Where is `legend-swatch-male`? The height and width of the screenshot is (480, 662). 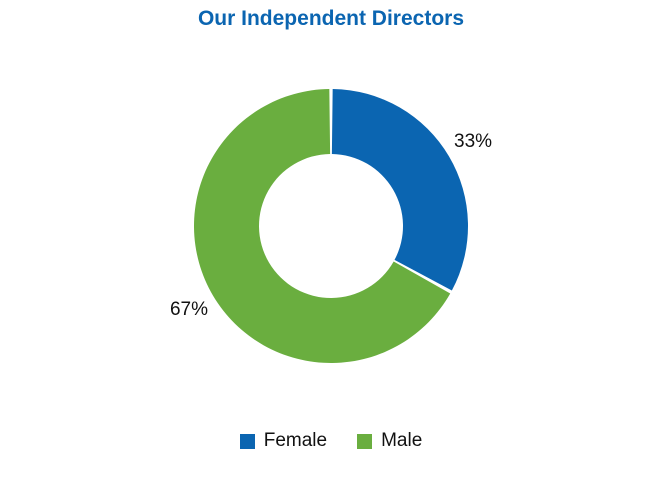
legend-swatch-male is located at coordinates (365, 441).